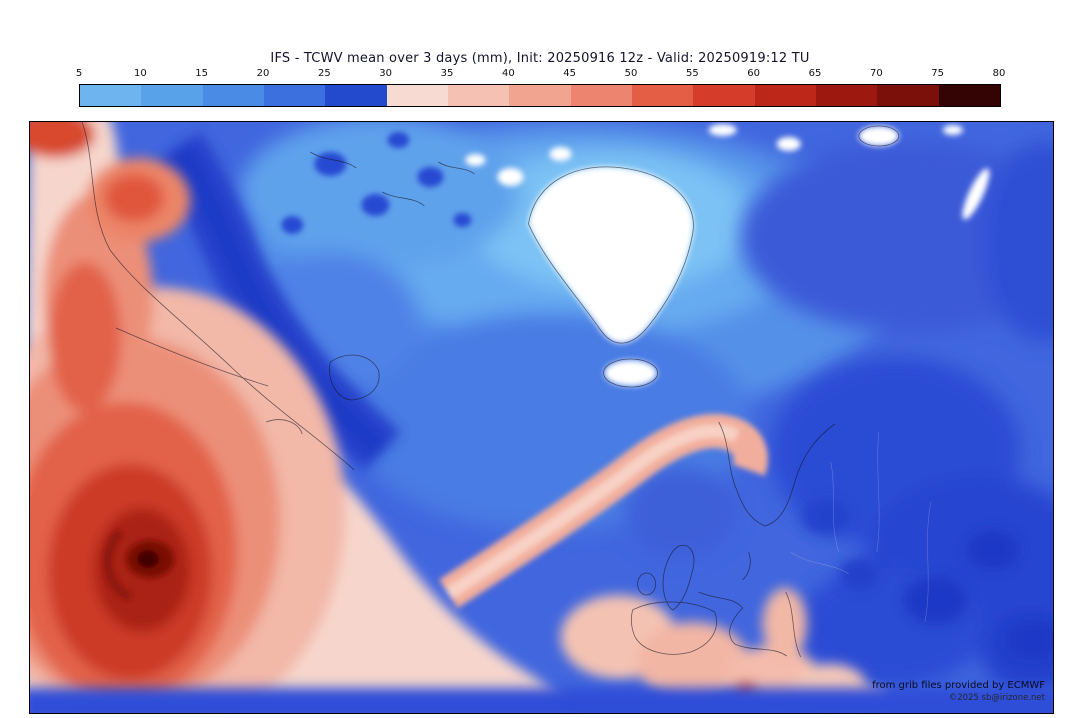 This screenshot has width=1080, height=718. Describe the element at coordinates (202, 73) in the screenshot. I see `colorbar-tick: 15` at that location.